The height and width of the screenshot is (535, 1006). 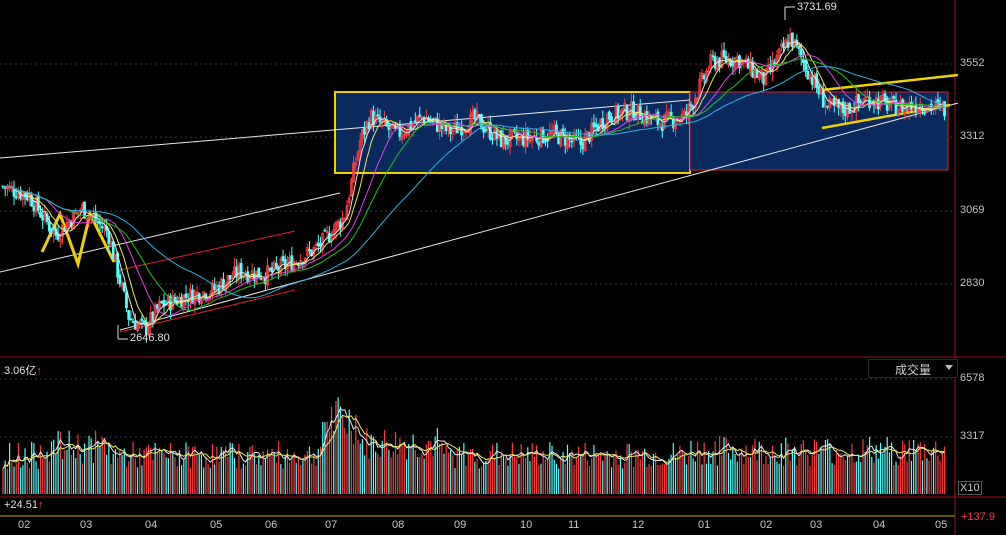 What do you see at coordinates (949, 367) in the screenshot?
I see `chevron-down-icon` at bounding box center [949, 367].